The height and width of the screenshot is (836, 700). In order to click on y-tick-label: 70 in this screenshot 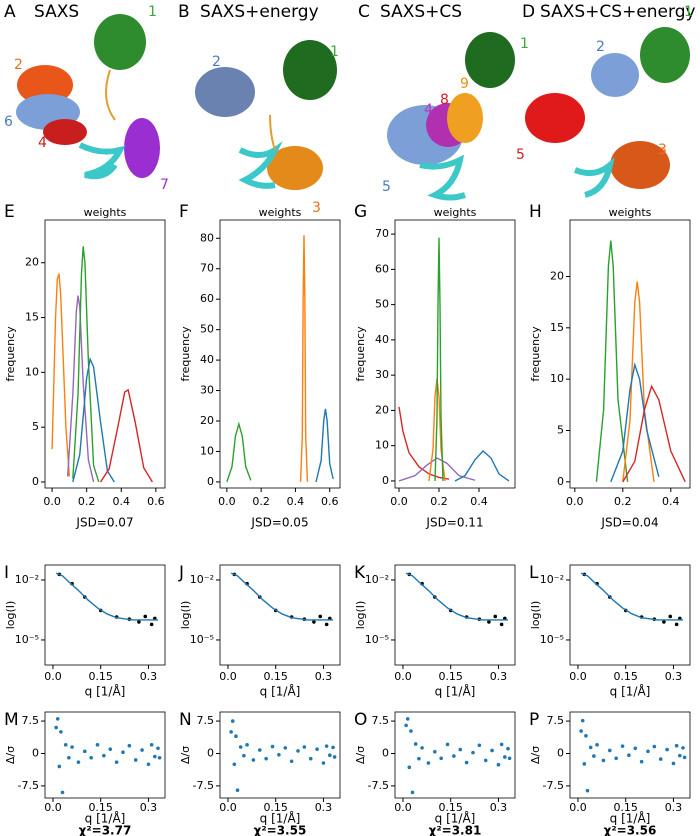, I will do `click(382, 233)`.